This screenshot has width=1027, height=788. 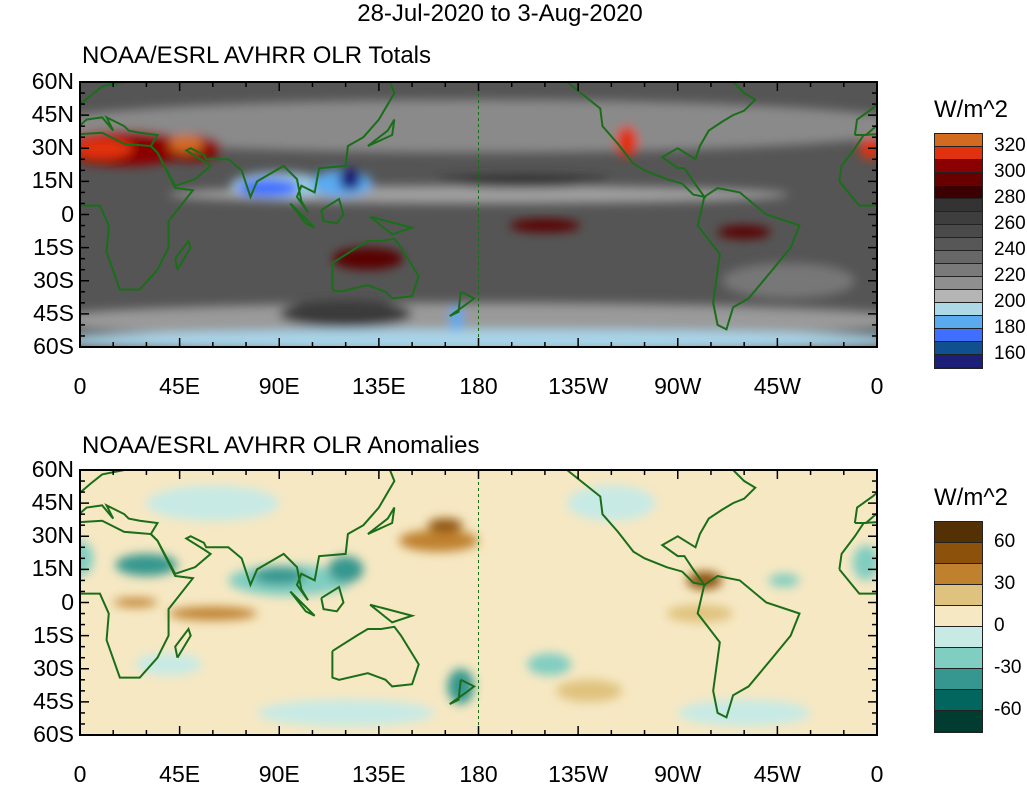 I want to click on x-tick-label: 180, so click(x=478, y=774).